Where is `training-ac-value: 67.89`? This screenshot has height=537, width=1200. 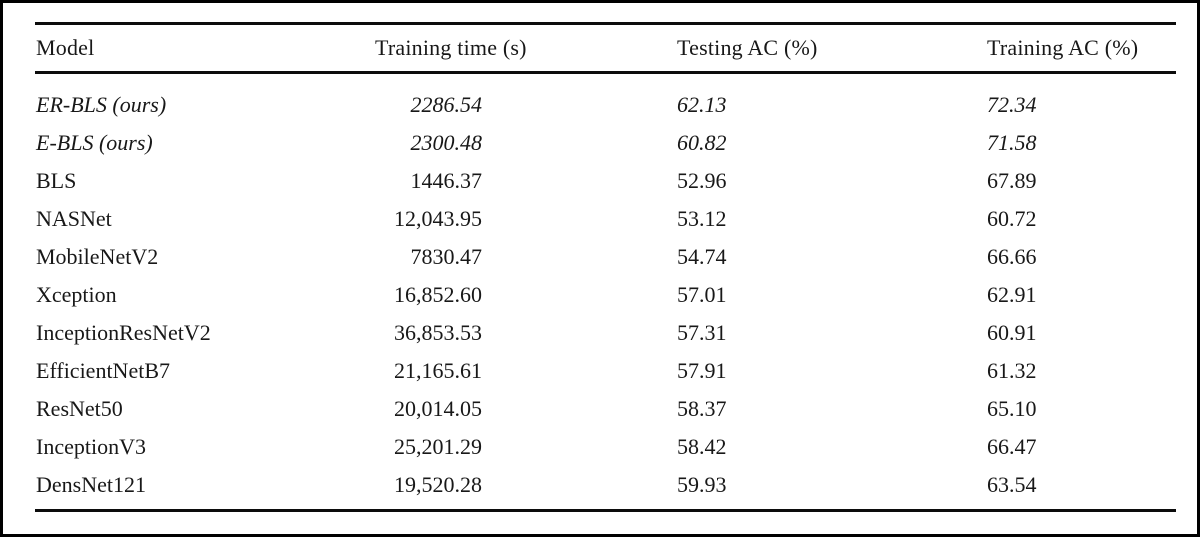
training-ac-value: 67.89 is located at coordinates (1012, 180).